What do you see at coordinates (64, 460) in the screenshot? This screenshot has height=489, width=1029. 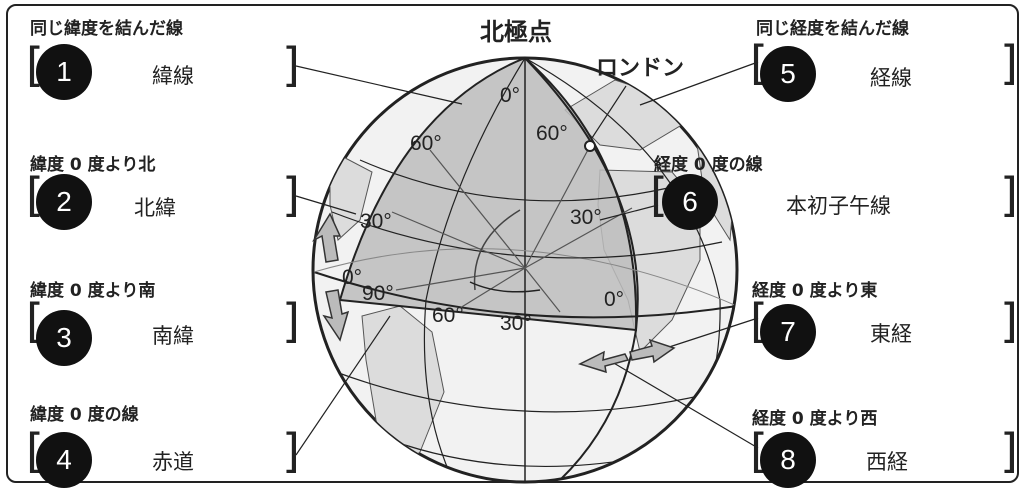 I see `badge-4: 4` at bounding box center [64, 460].